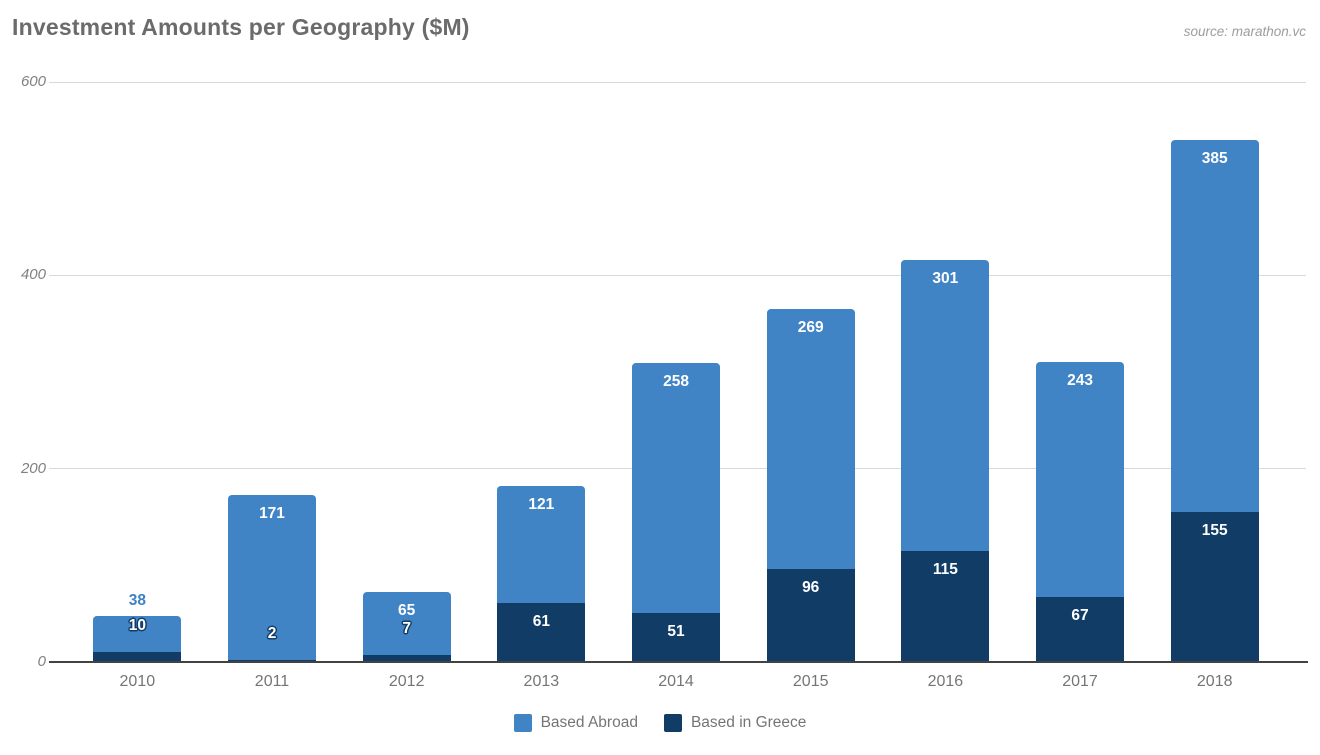 The image size is (1320, 755). Describe the element at coordinates (541, 622) in the screenshot. I see `bar-value-greece-2013: 61` at that location.